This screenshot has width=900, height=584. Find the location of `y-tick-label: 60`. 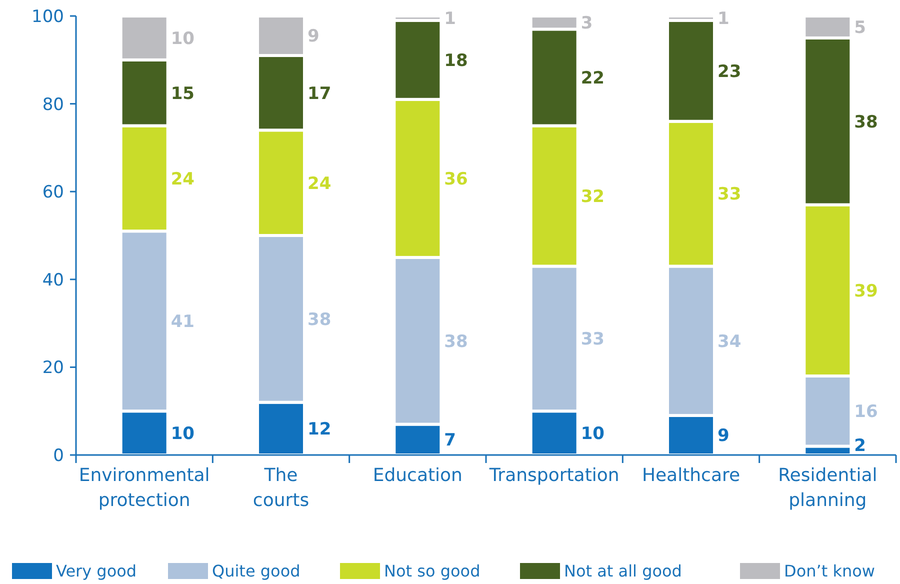

y-tick-label: 60 is located at coordinates (53, 192).